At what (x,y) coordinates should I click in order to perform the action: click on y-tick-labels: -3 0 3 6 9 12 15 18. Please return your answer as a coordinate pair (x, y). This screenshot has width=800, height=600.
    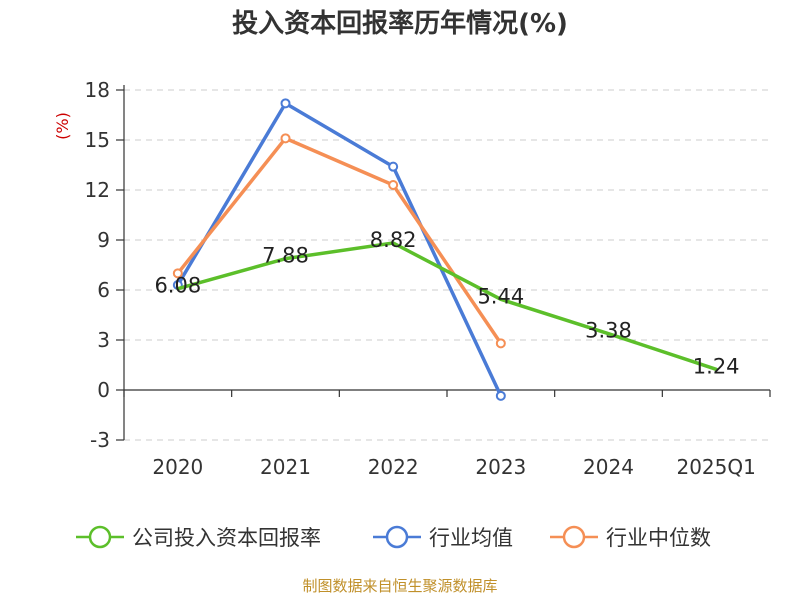
    Looking at the image, I should click on (97, 265).